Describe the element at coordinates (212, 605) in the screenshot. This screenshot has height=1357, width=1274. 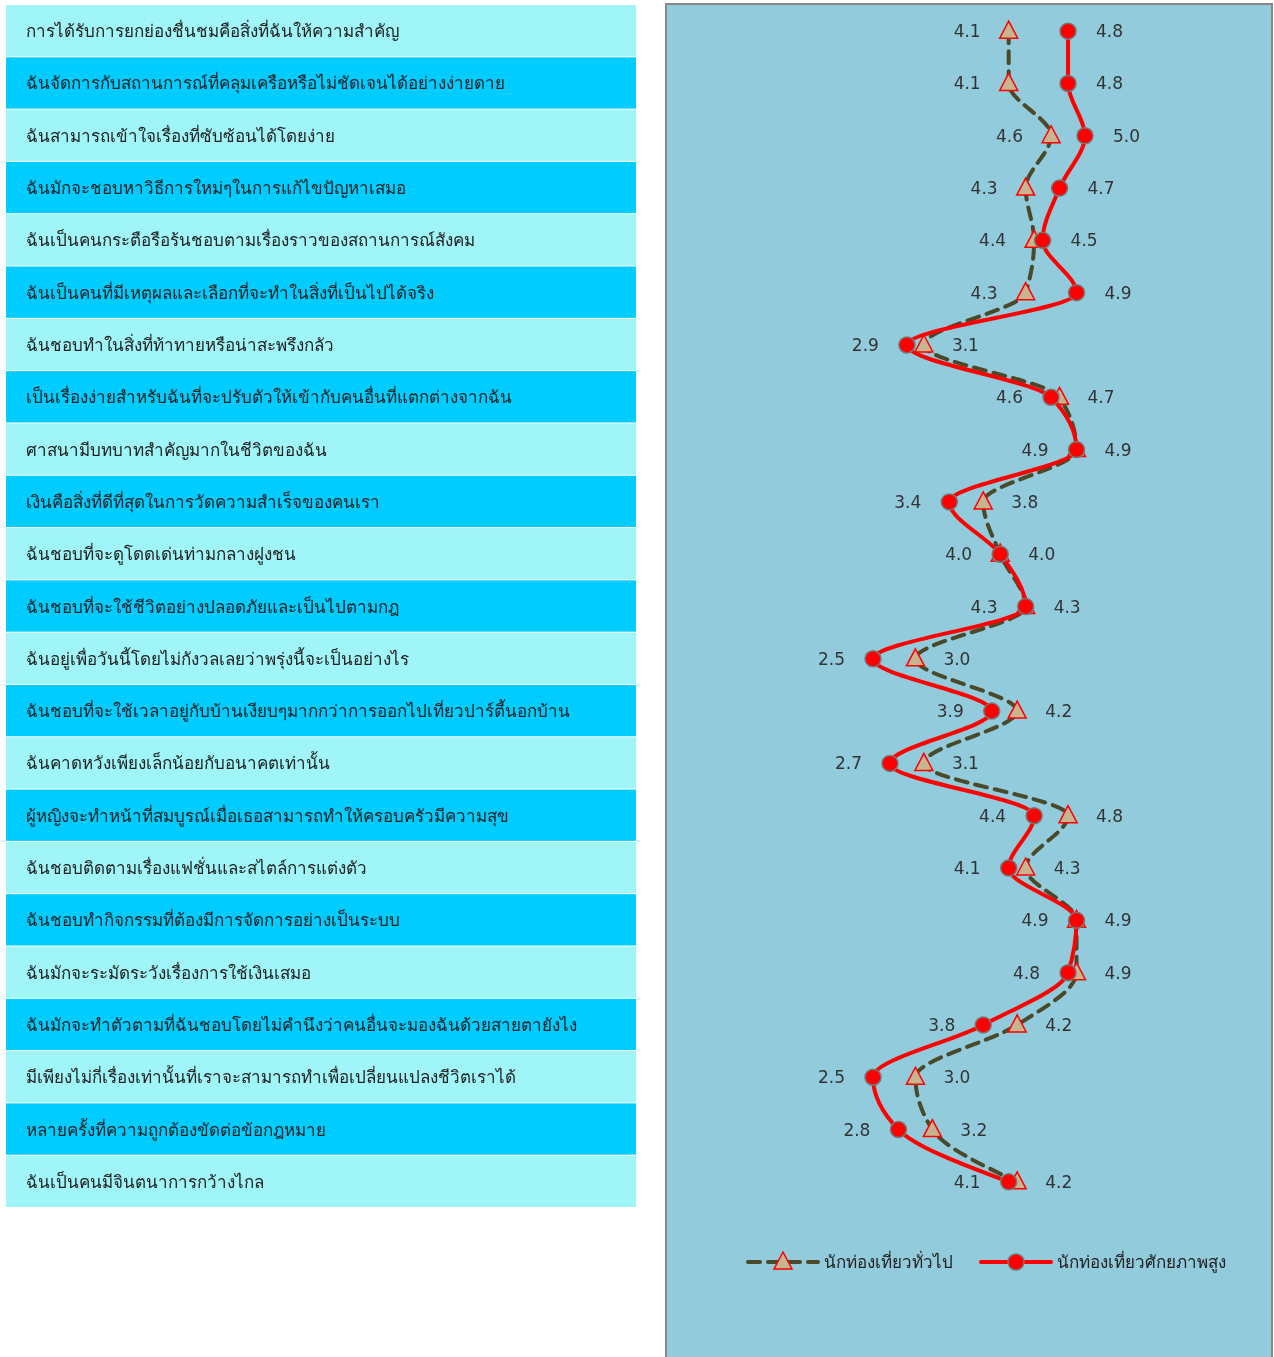
I see `y-tick-label: ฉันชอบที่จะใช้ชีวิตอย่างปลอดภัยและเป็นไปตามกฎ` at that location.